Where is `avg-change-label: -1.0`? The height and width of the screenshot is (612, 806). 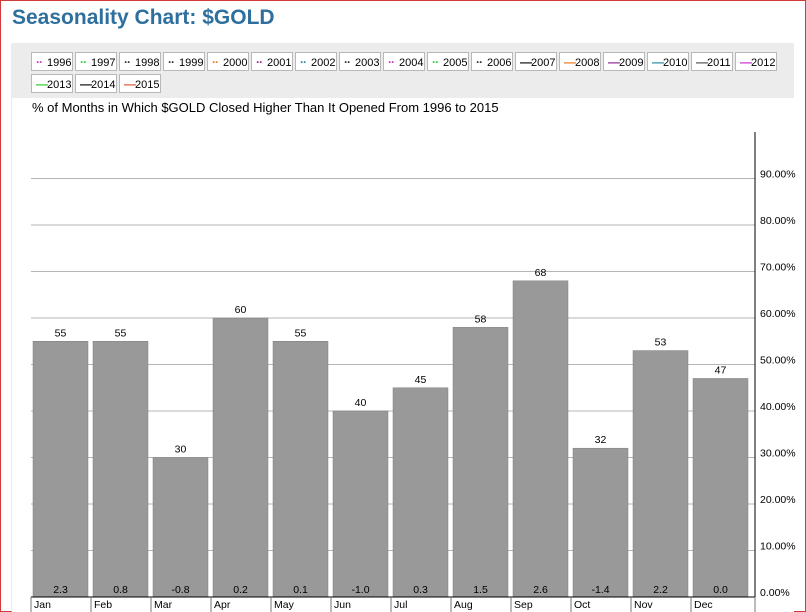 avg-change-label: -1.0 is located at coordinates (360, 590).